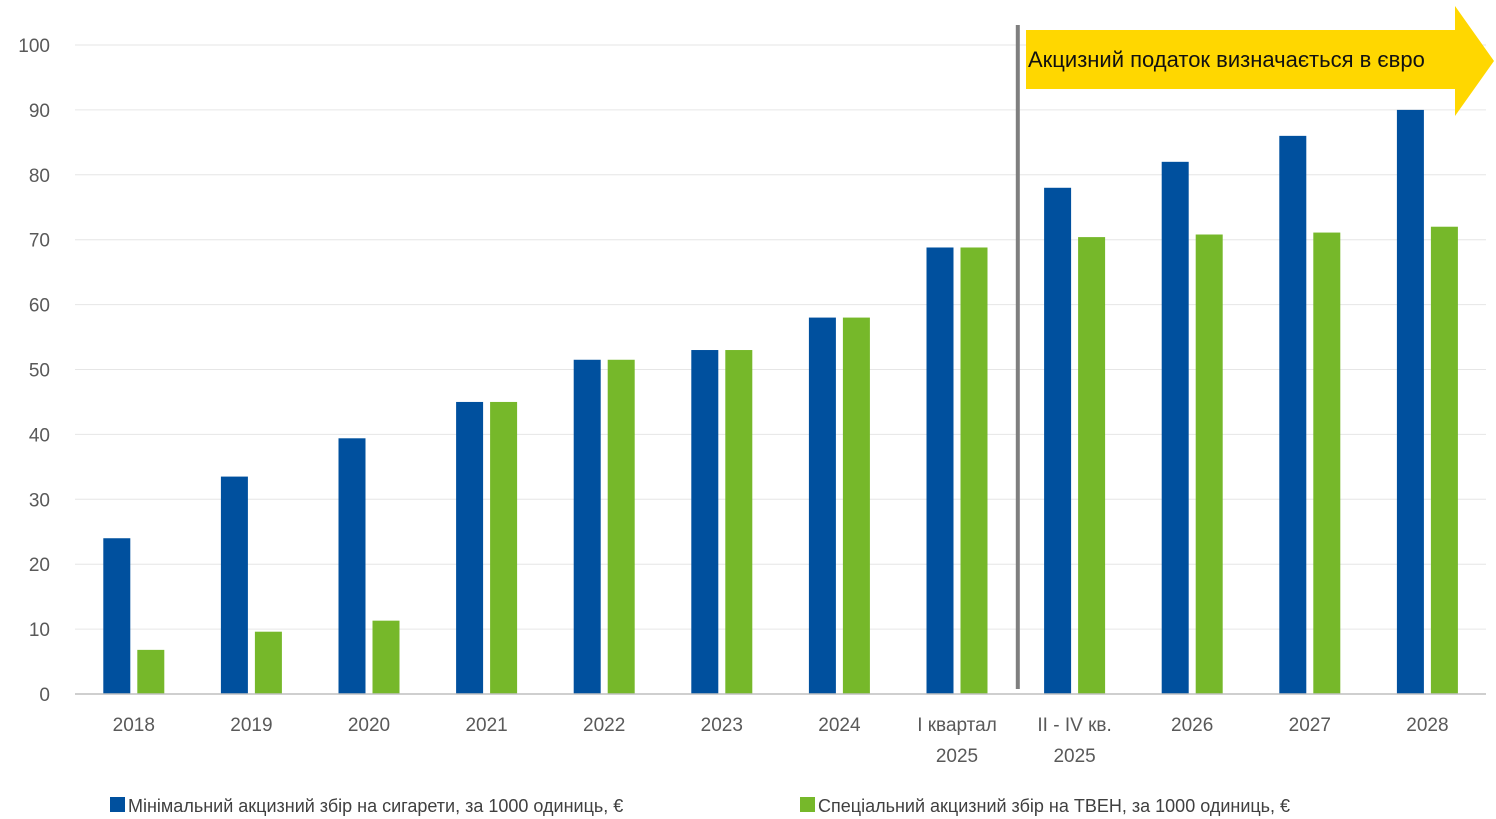 The height and width of the screenshot is (819, 1496). Describe the element at coordinates (39, 306) in the screenshot. I see `y-tick-label: 60` at that location.